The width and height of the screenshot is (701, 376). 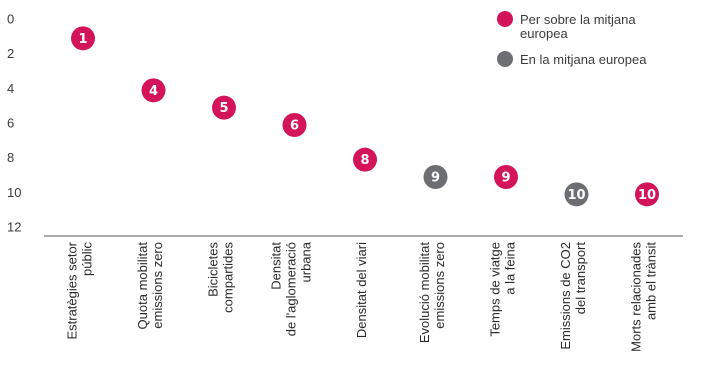 I want to click on category-label: Emissions de CO2 del transport, so click(x=573, y=296).